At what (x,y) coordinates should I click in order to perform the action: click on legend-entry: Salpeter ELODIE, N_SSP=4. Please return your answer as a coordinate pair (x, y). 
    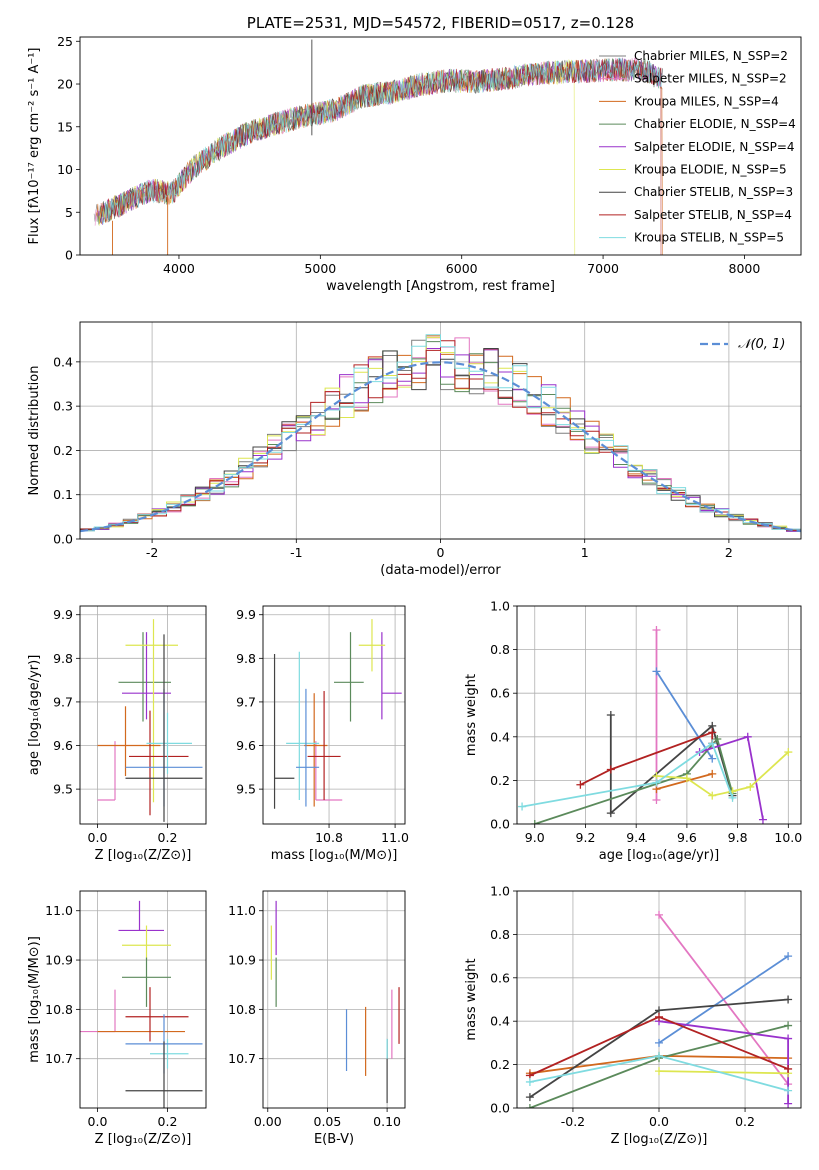
    Looking at the image, I should click on (714, 147).